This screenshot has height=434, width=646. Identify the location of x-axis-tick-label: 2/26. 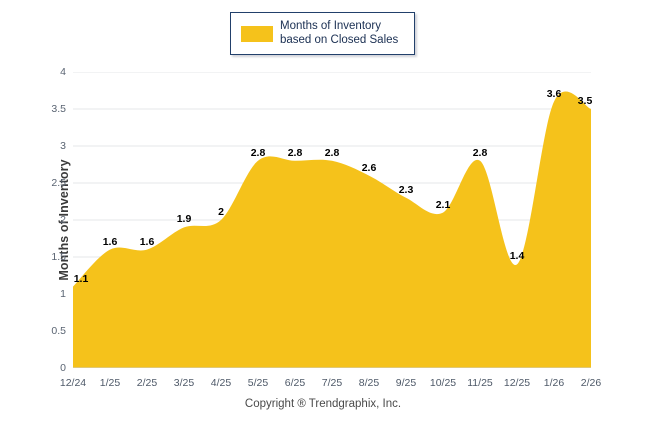
(591, 383).